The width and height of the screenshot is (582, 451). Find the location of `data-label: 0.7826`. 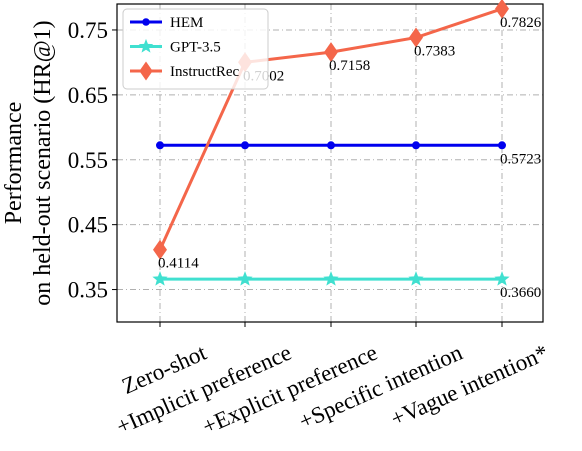

data-label: 0.7826 is located at coordinates (521, 23).